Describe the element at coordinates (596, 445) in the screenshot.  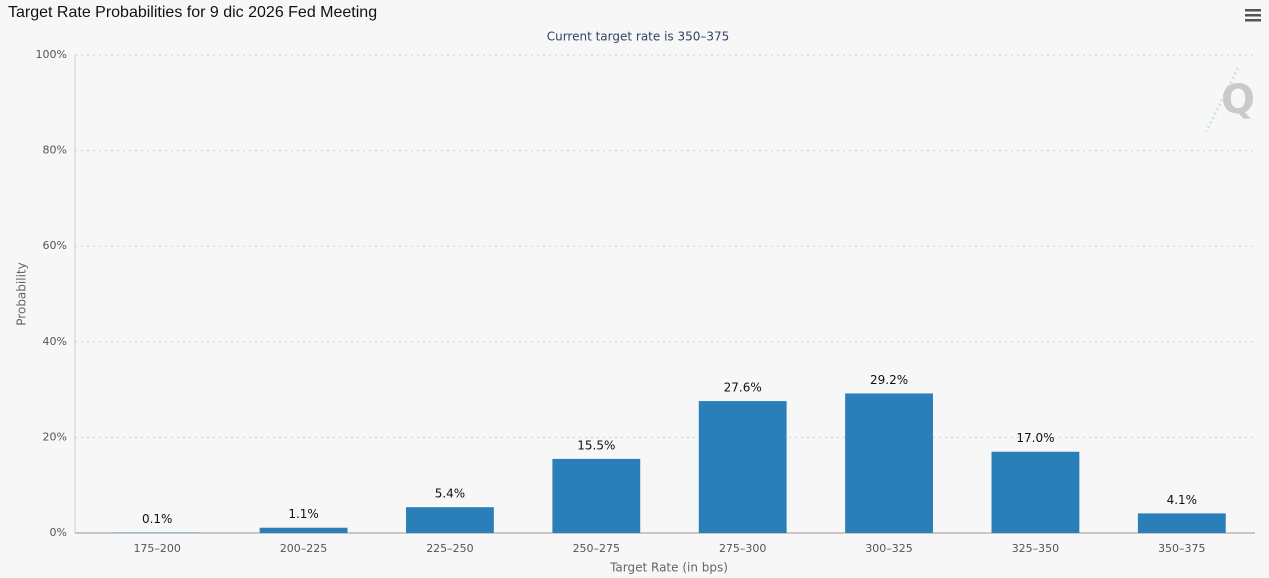
I see `value-label: 15.5%` at that location.